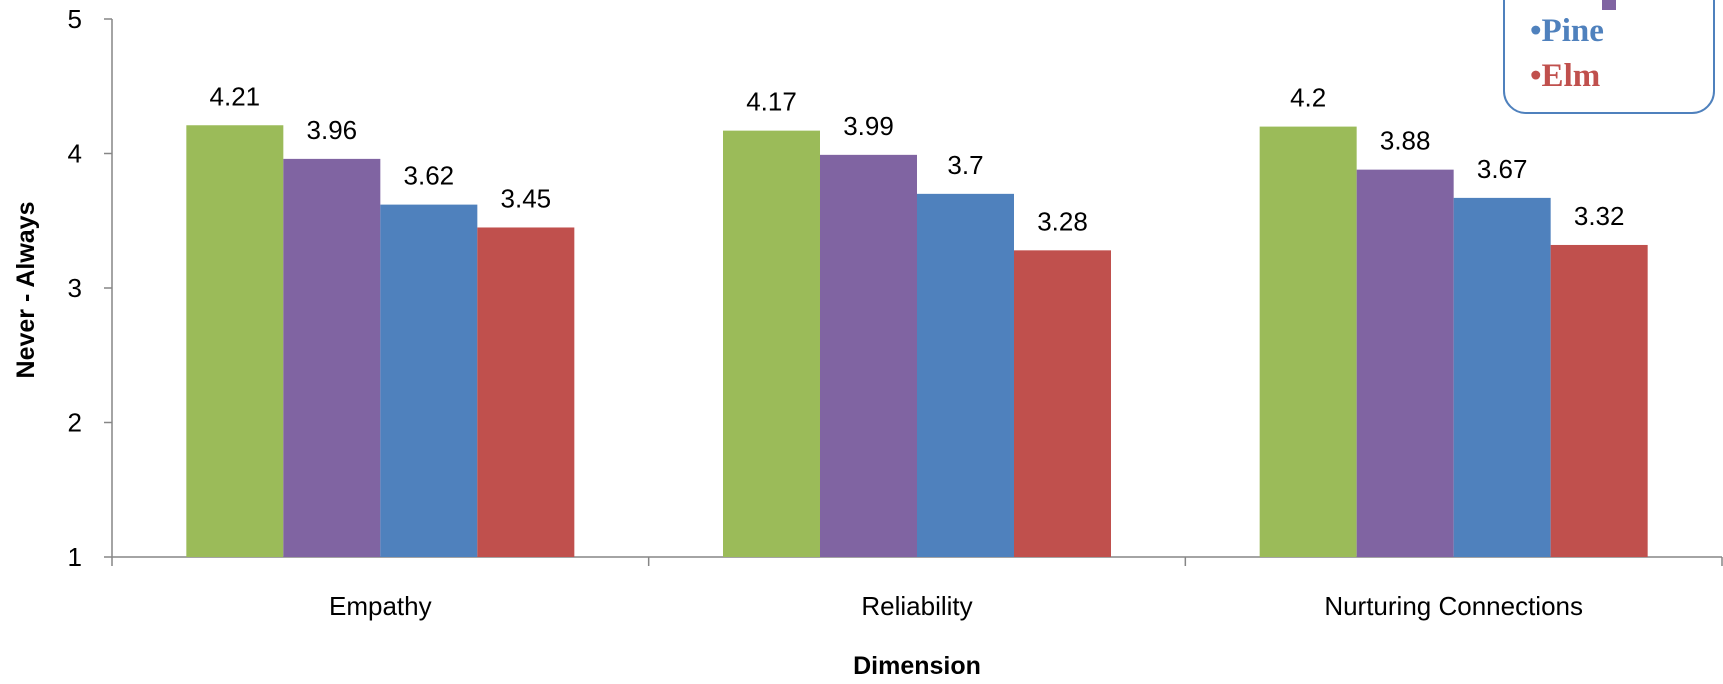 This screenshot has width=1723, height=684. What do you see at coordinates (380, 606) in the screenshot?
I see `category-label: Empathy` at bounding box center [380, 606].